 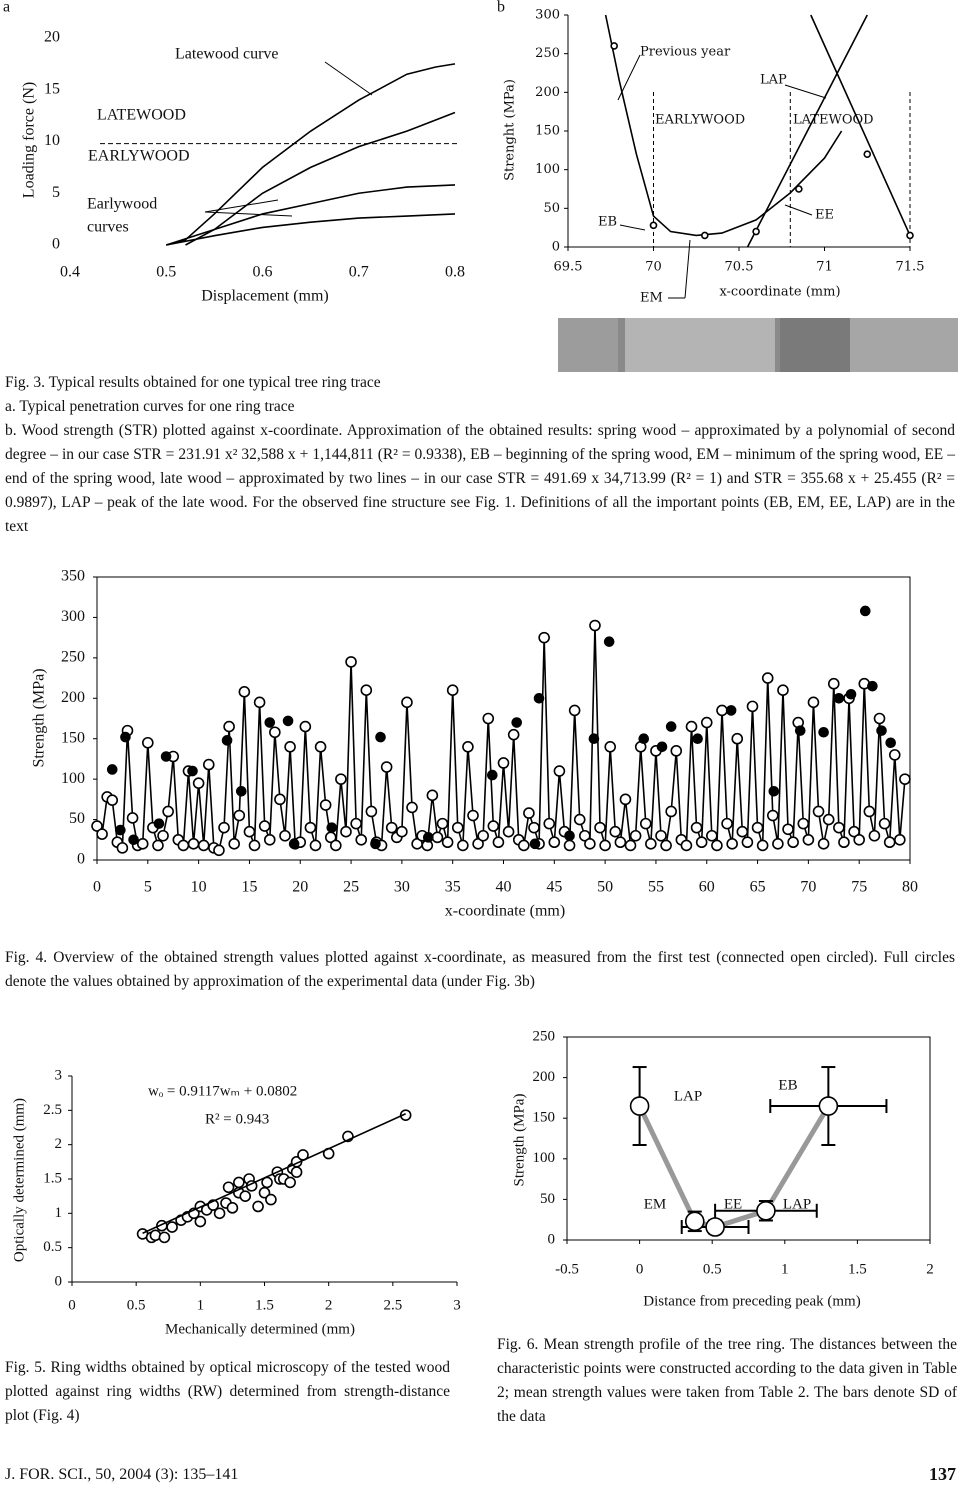 What do you see at coordinates (311, 215) in the screenshot?
I see `series-line` at bounding box center [311, 215].